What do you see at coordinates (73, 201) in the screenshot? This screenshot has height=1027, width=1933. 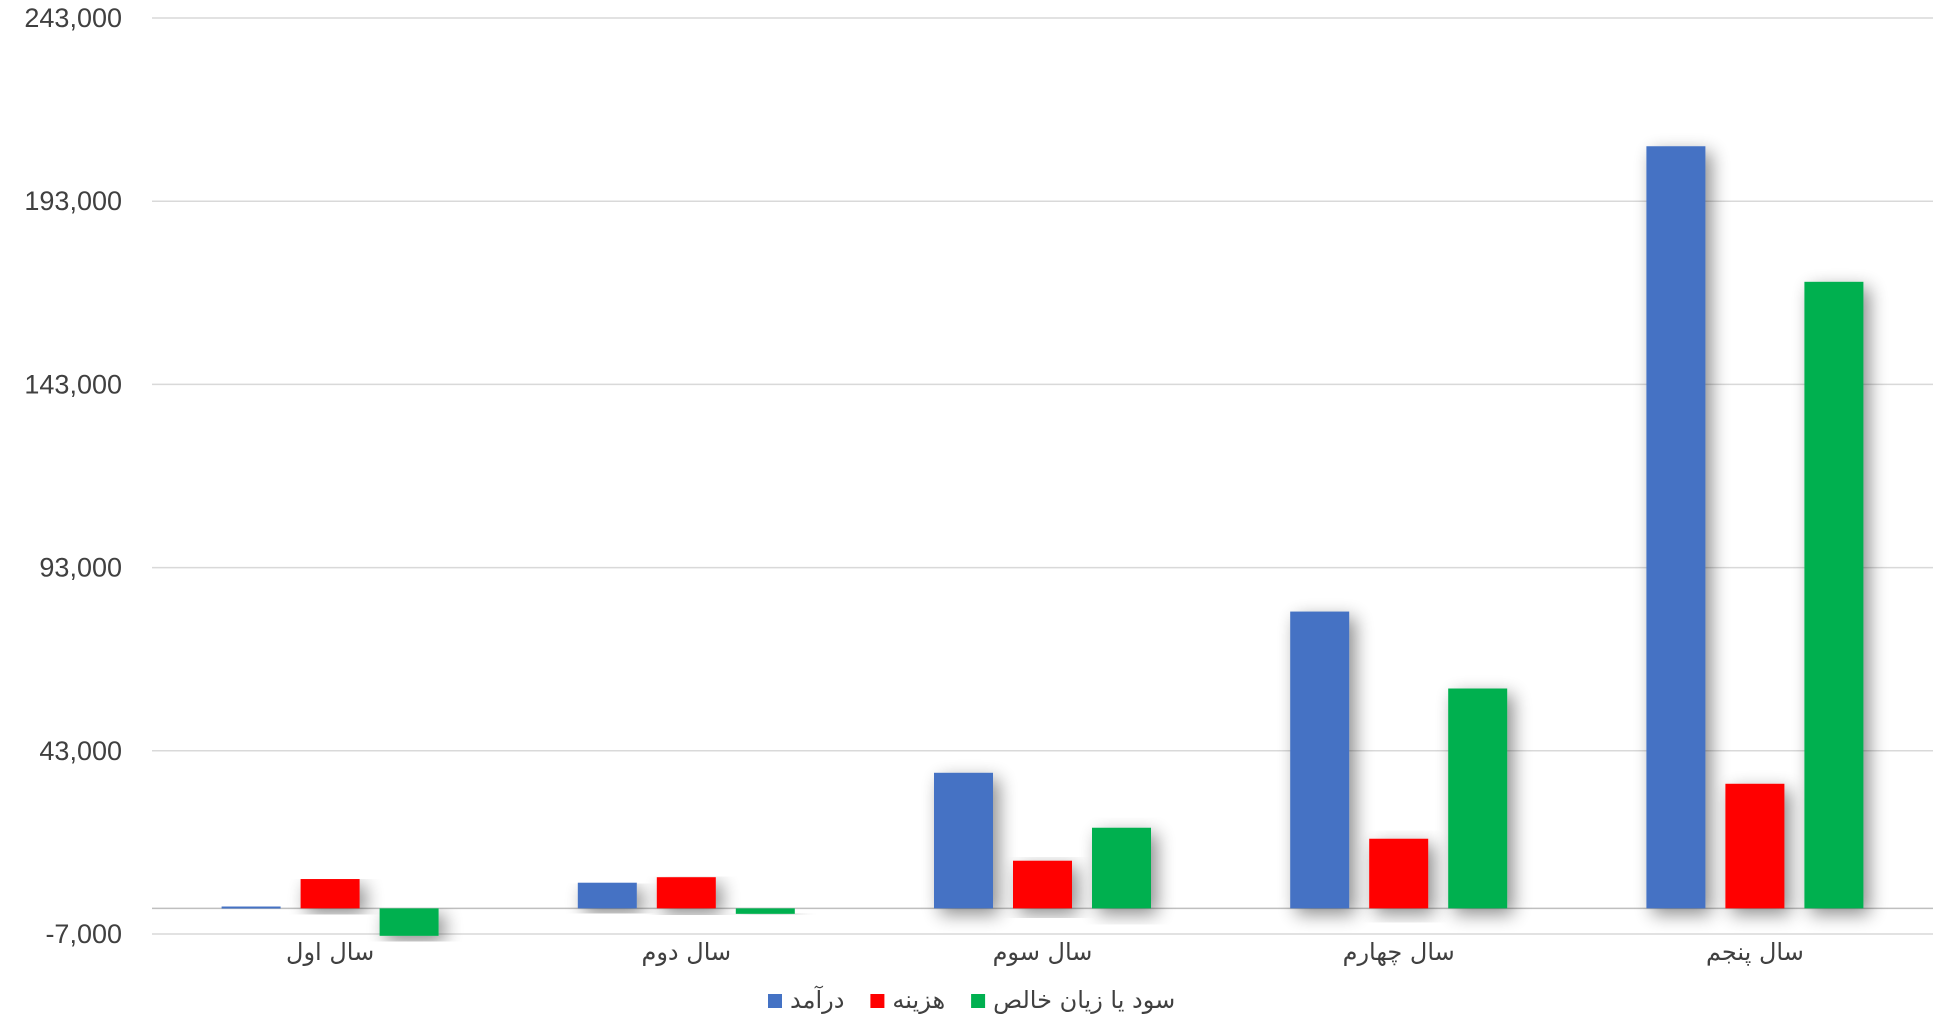 I see `y-tick-label: 193,000` at bounding box center [73, 201].